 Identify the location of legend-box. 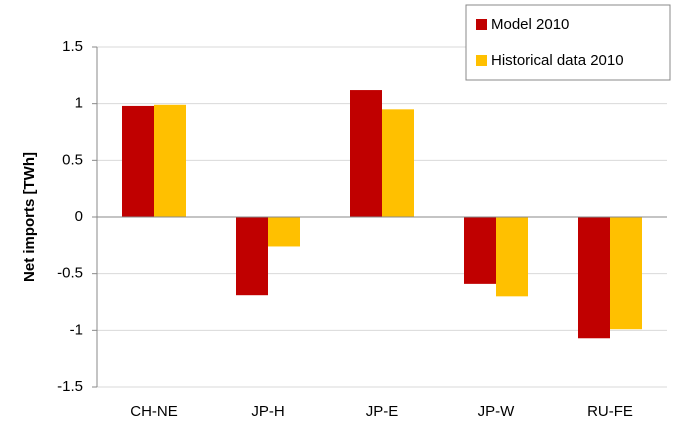
(568, 42).